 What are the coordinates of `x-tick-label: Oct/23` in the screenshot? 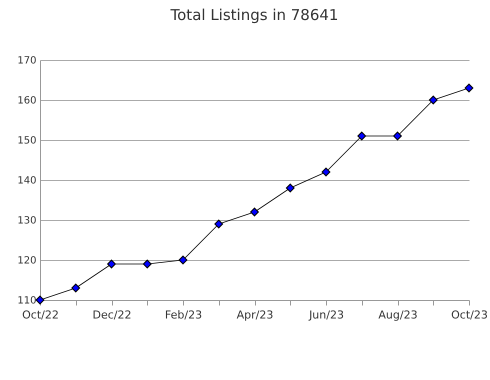 It's located at (469, 315).